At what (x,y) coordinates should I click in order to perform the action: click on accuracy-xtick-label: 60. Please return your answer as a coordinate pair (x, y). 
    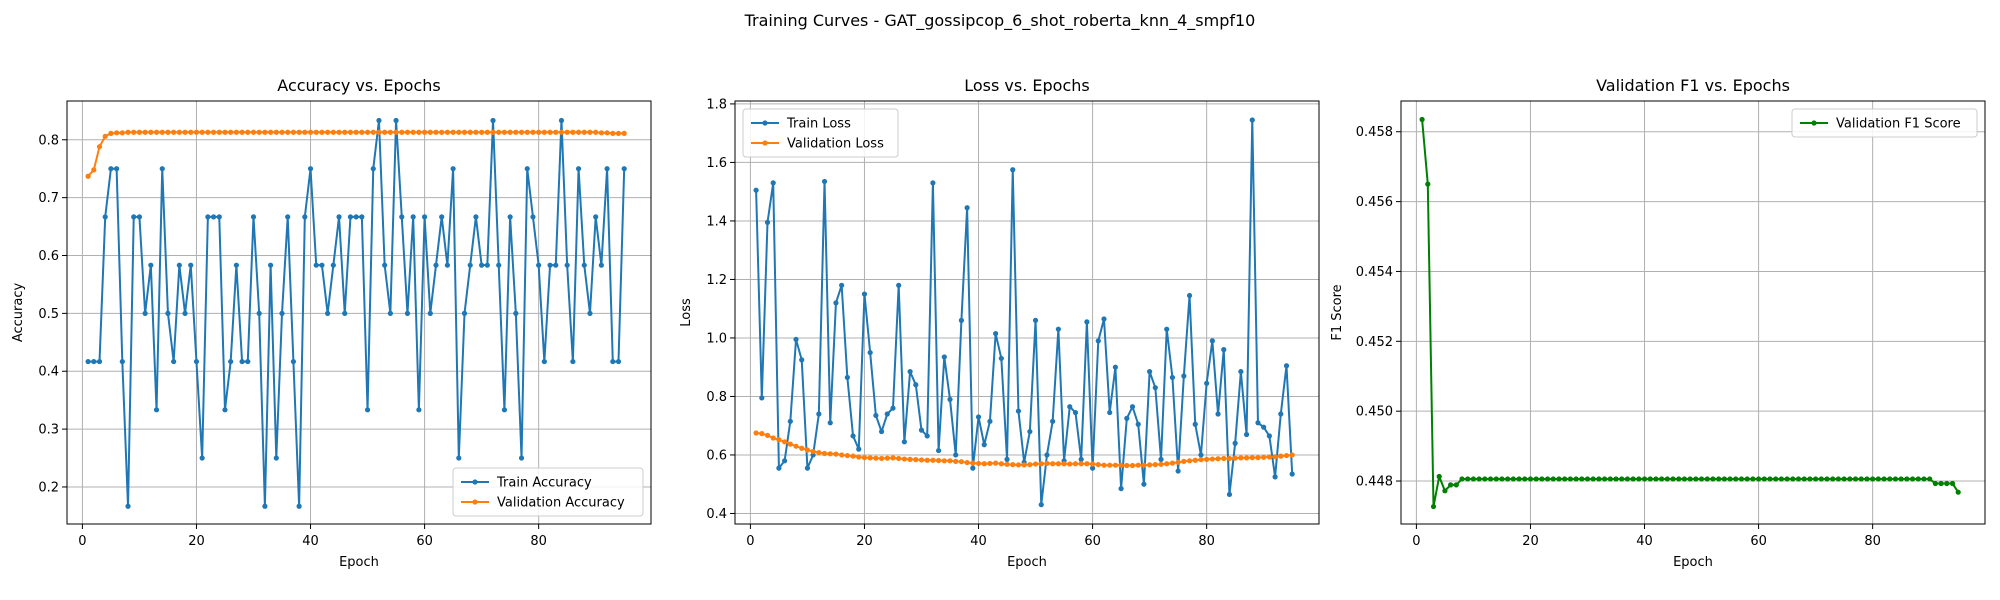
    Looking at the image, I should click on (424, 541).